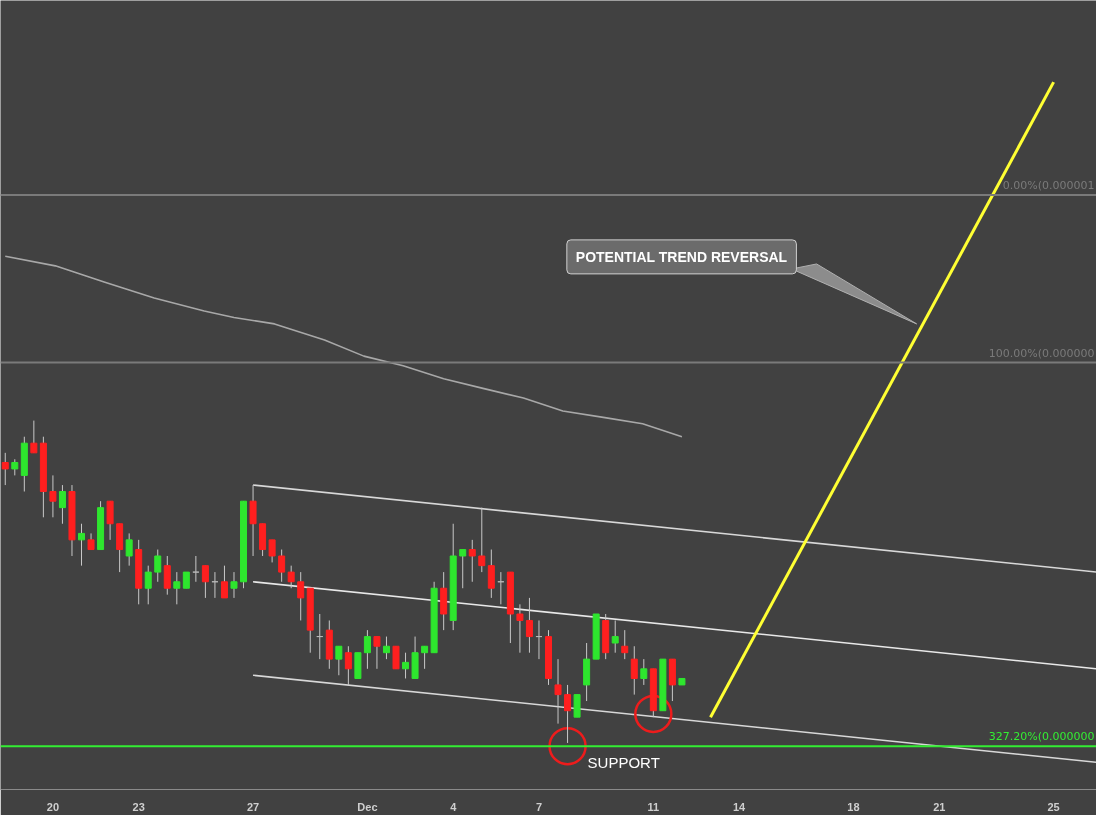  I want to click on x-tick-label: 20, so click(53, 806).